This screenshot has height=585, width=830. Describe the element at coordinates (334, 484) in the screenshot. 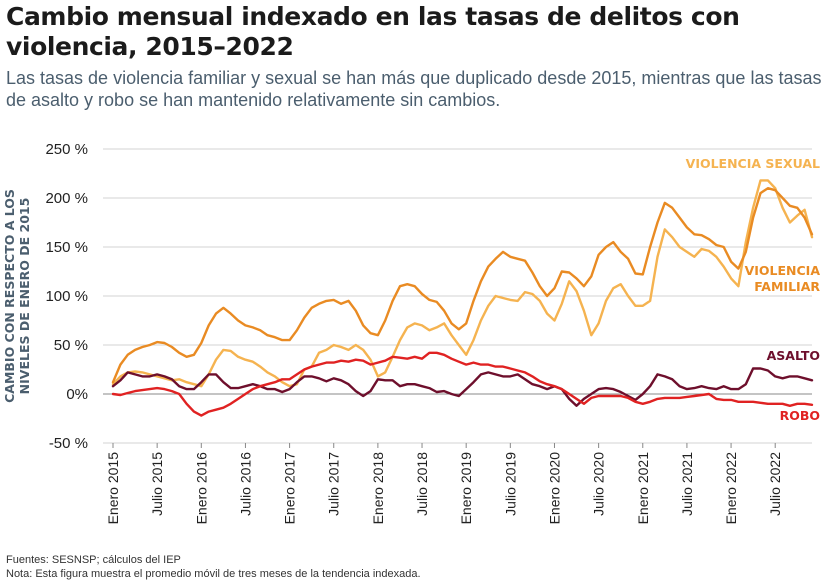

I see `x-tick-label: Julio 2017` at that location.